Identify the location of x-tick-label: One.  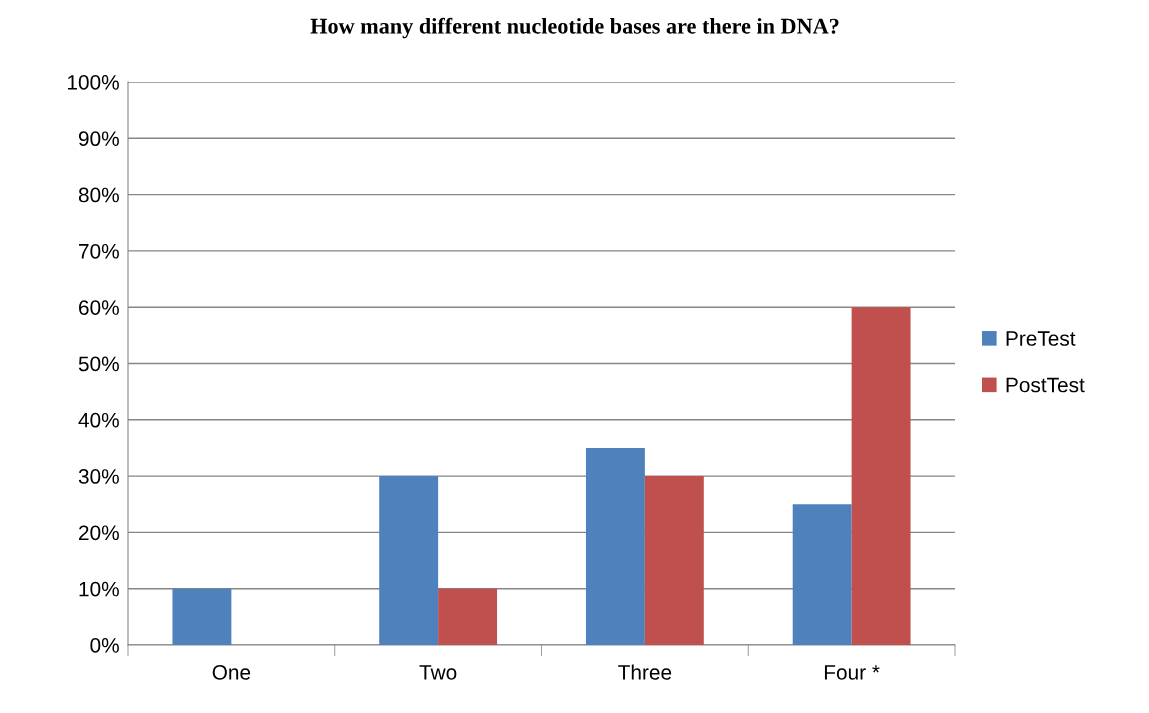
(231, 672).